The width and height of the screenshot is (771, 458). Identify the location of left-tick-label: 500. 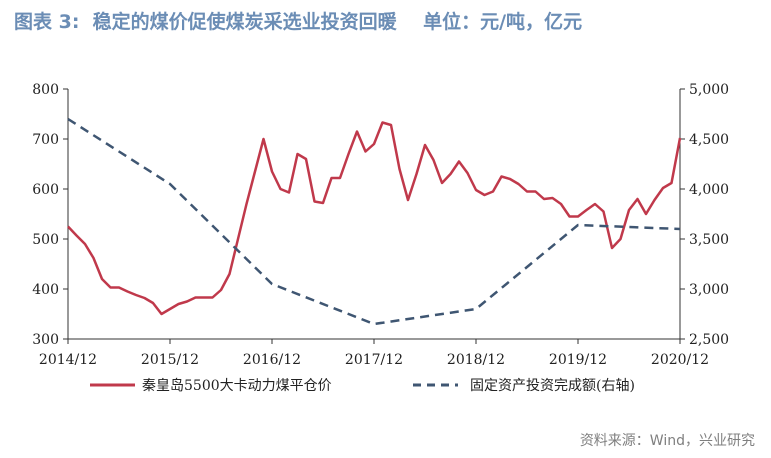
(45, 240).